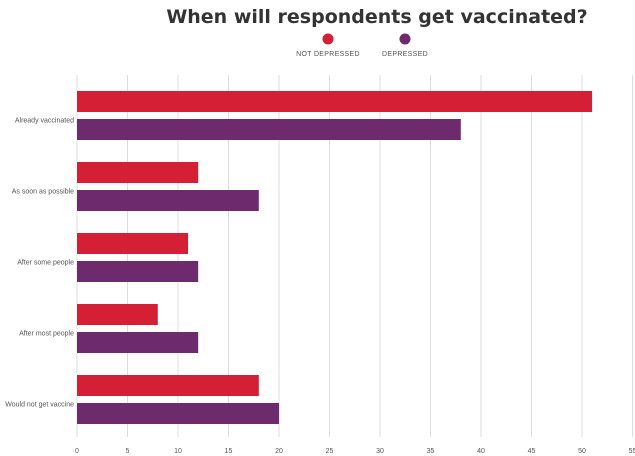 The width and height of the screenshot is (635, 456). What do you see at coordinates (128, 451) in the screenshot?
I see `x-tick-label-5: 5` at bounding box center [128, 451].